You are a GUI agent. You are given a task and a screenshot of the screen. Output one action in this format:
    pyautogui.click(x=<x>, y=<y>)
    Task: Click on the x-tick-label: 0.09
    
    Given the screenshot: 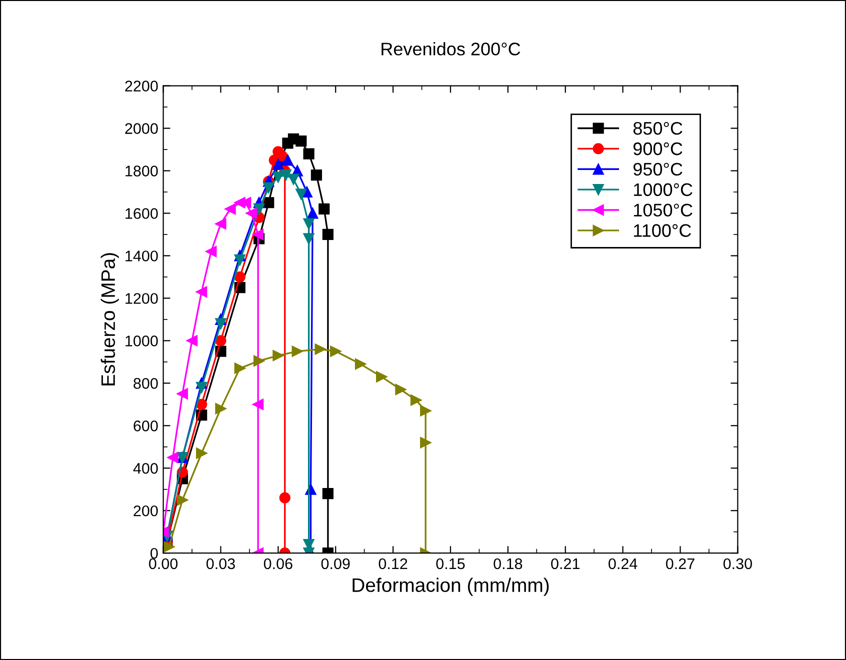 What is the action you would take?
    pyautogui.click(x=335, y=564)
    